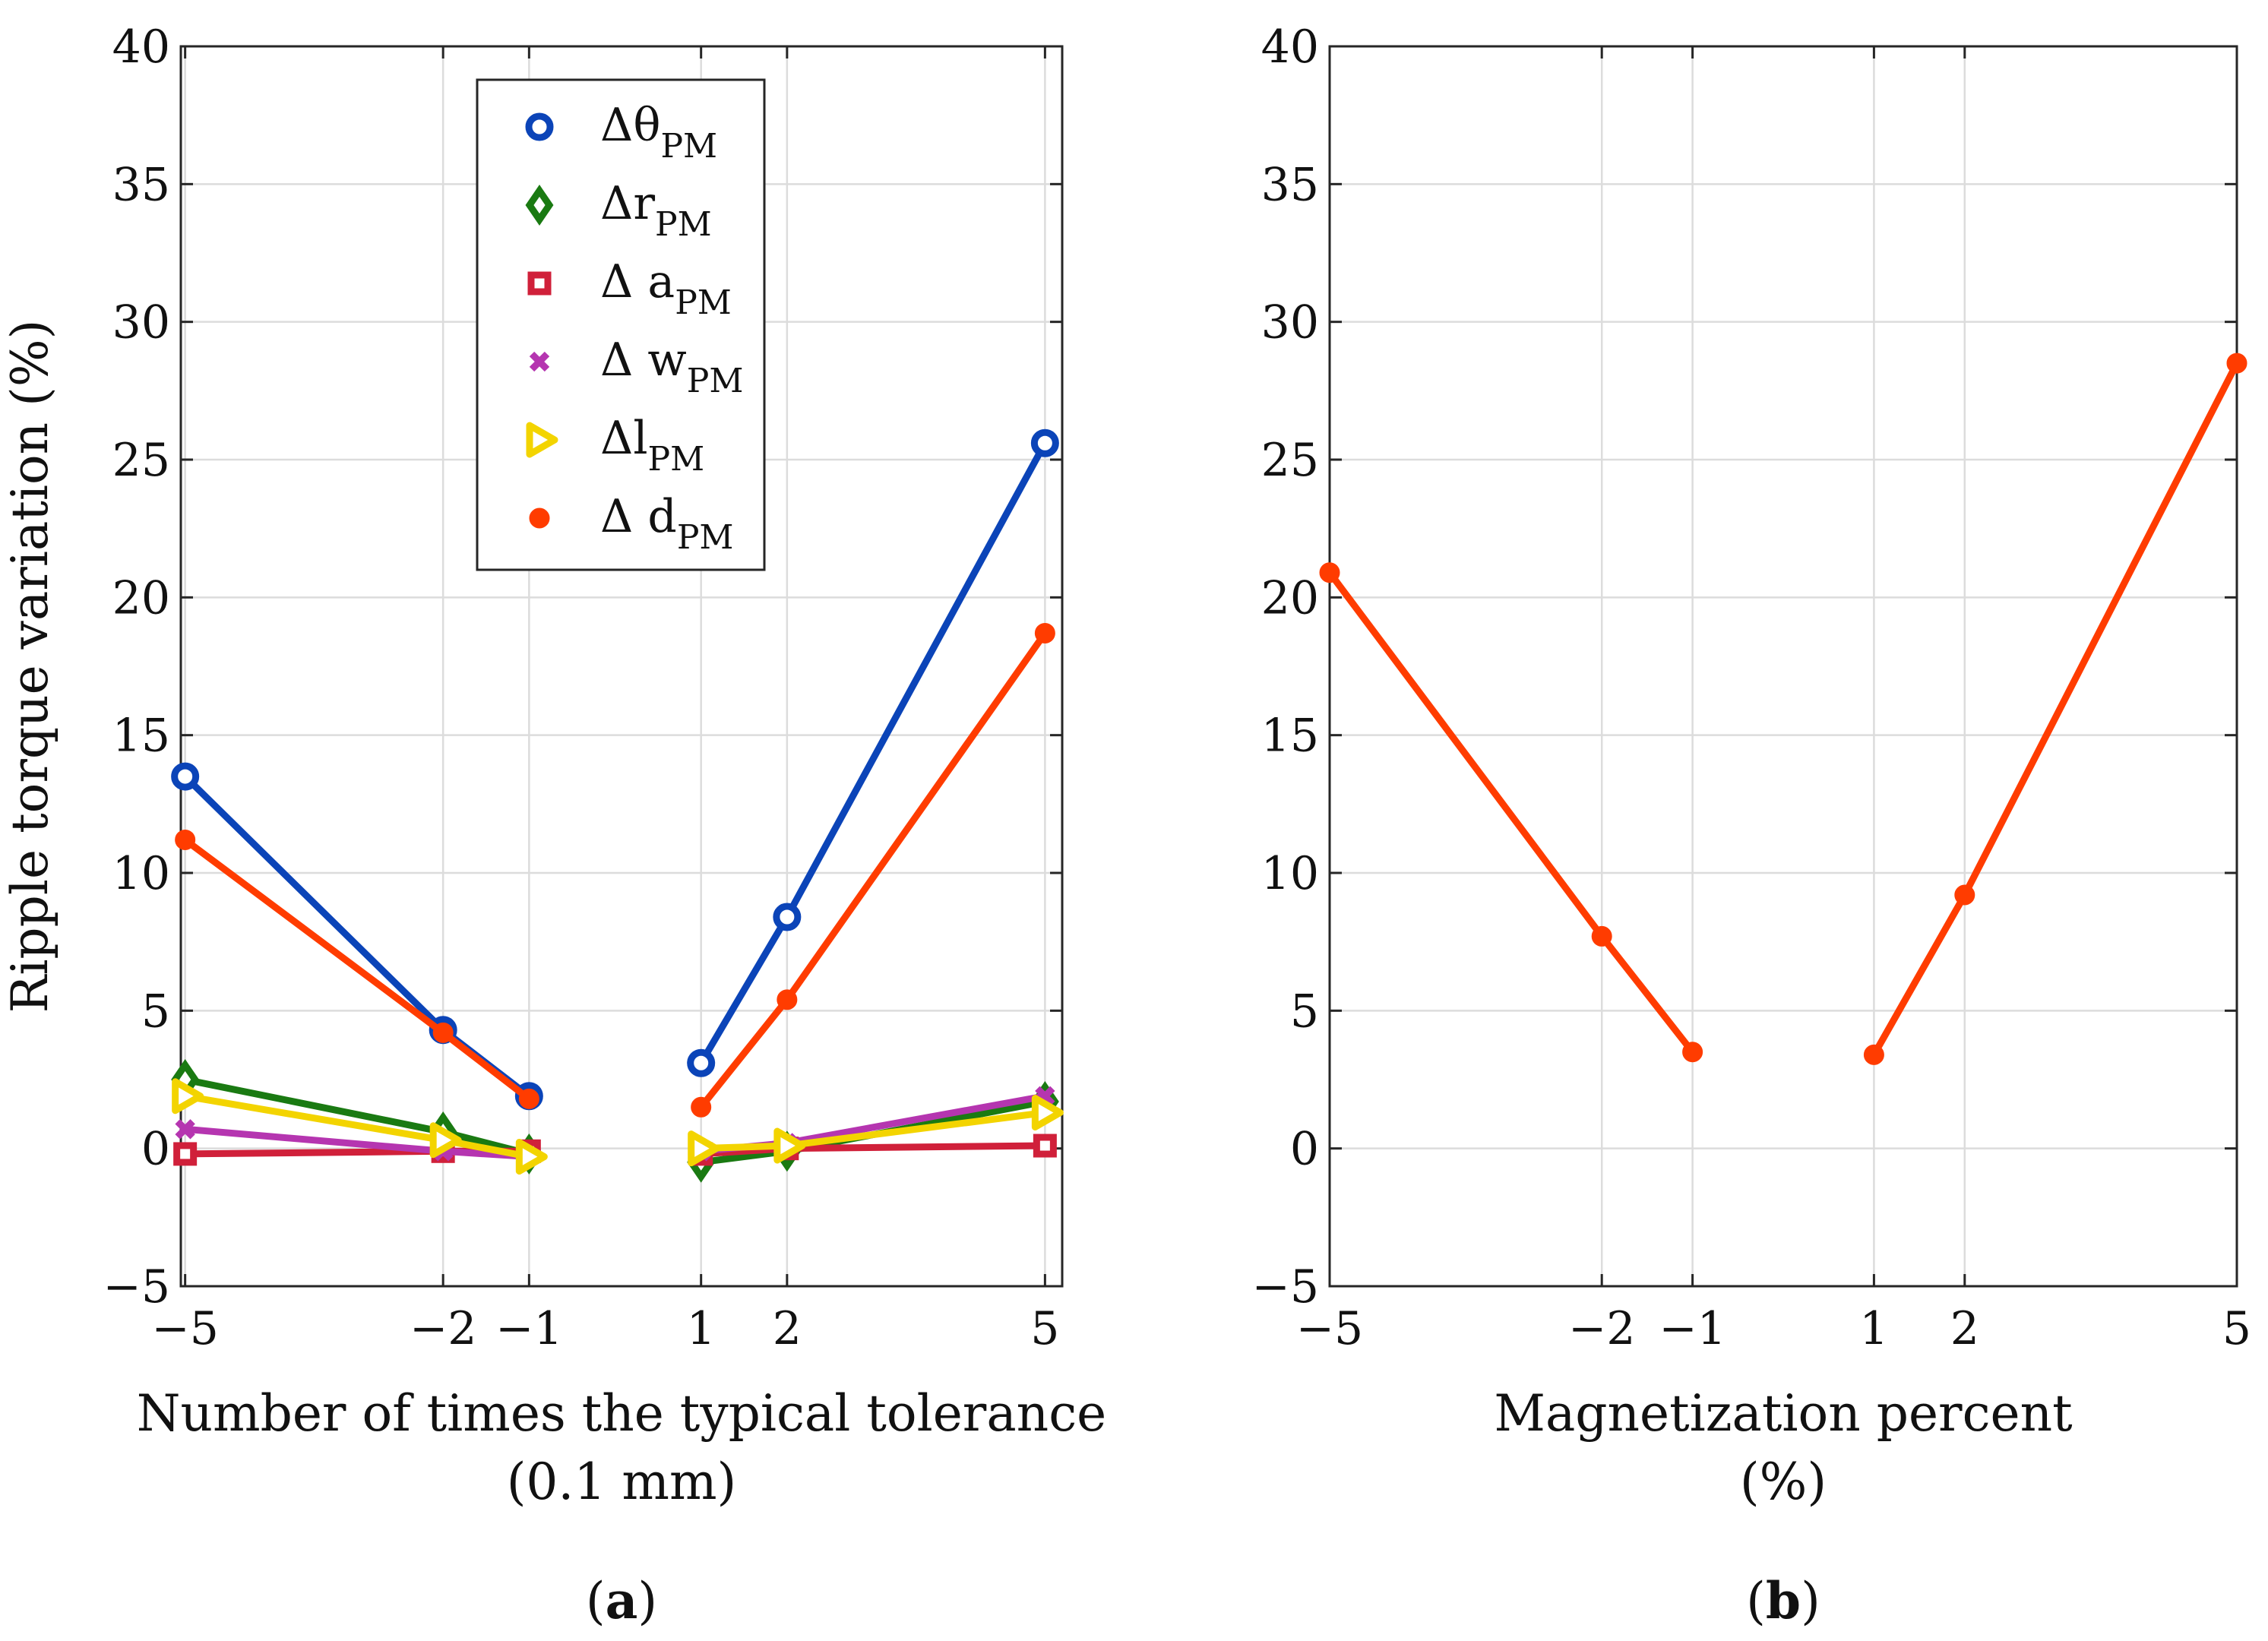  I want to click on legend-label: ΔlPM, so click(652, 445).